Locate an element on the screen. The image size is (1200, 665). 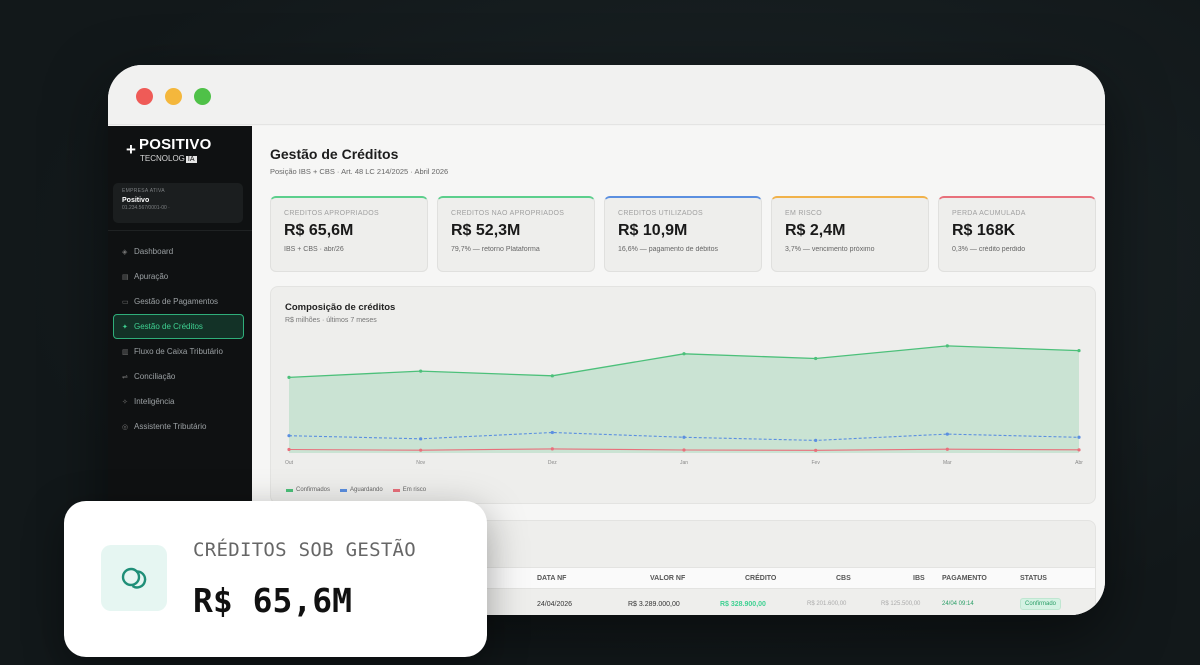
x-tick-label: Nov is located at coordinates (420, 463).